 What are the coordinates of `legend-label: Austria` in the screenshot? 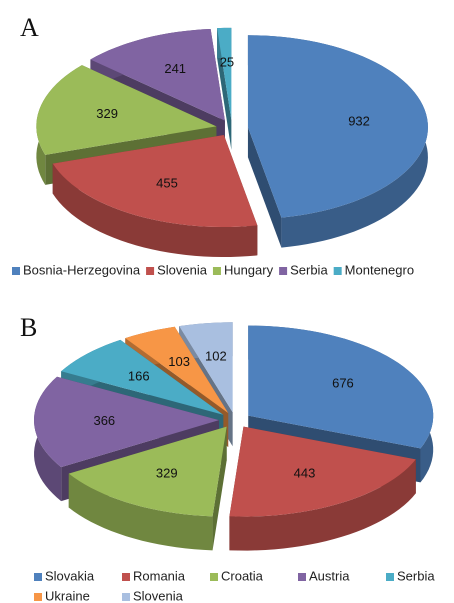 It's located at (329, 575).